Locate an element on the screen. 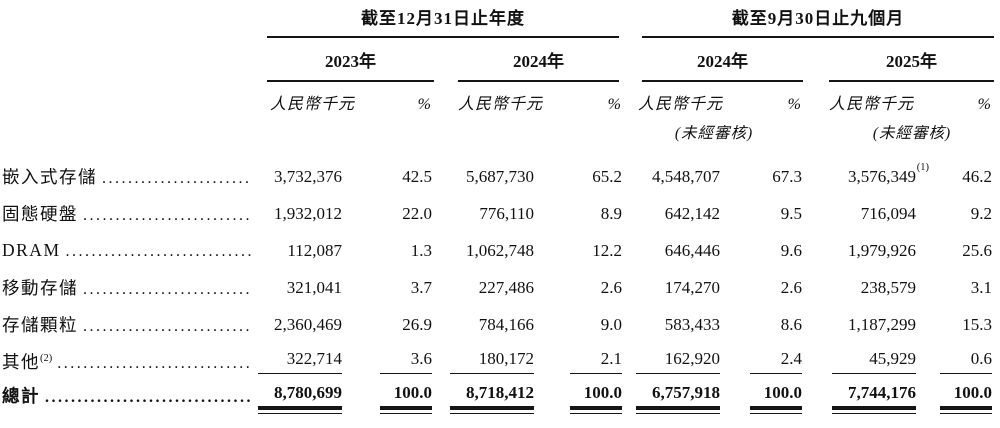  header-spacer is located at coordinates (498, 152).